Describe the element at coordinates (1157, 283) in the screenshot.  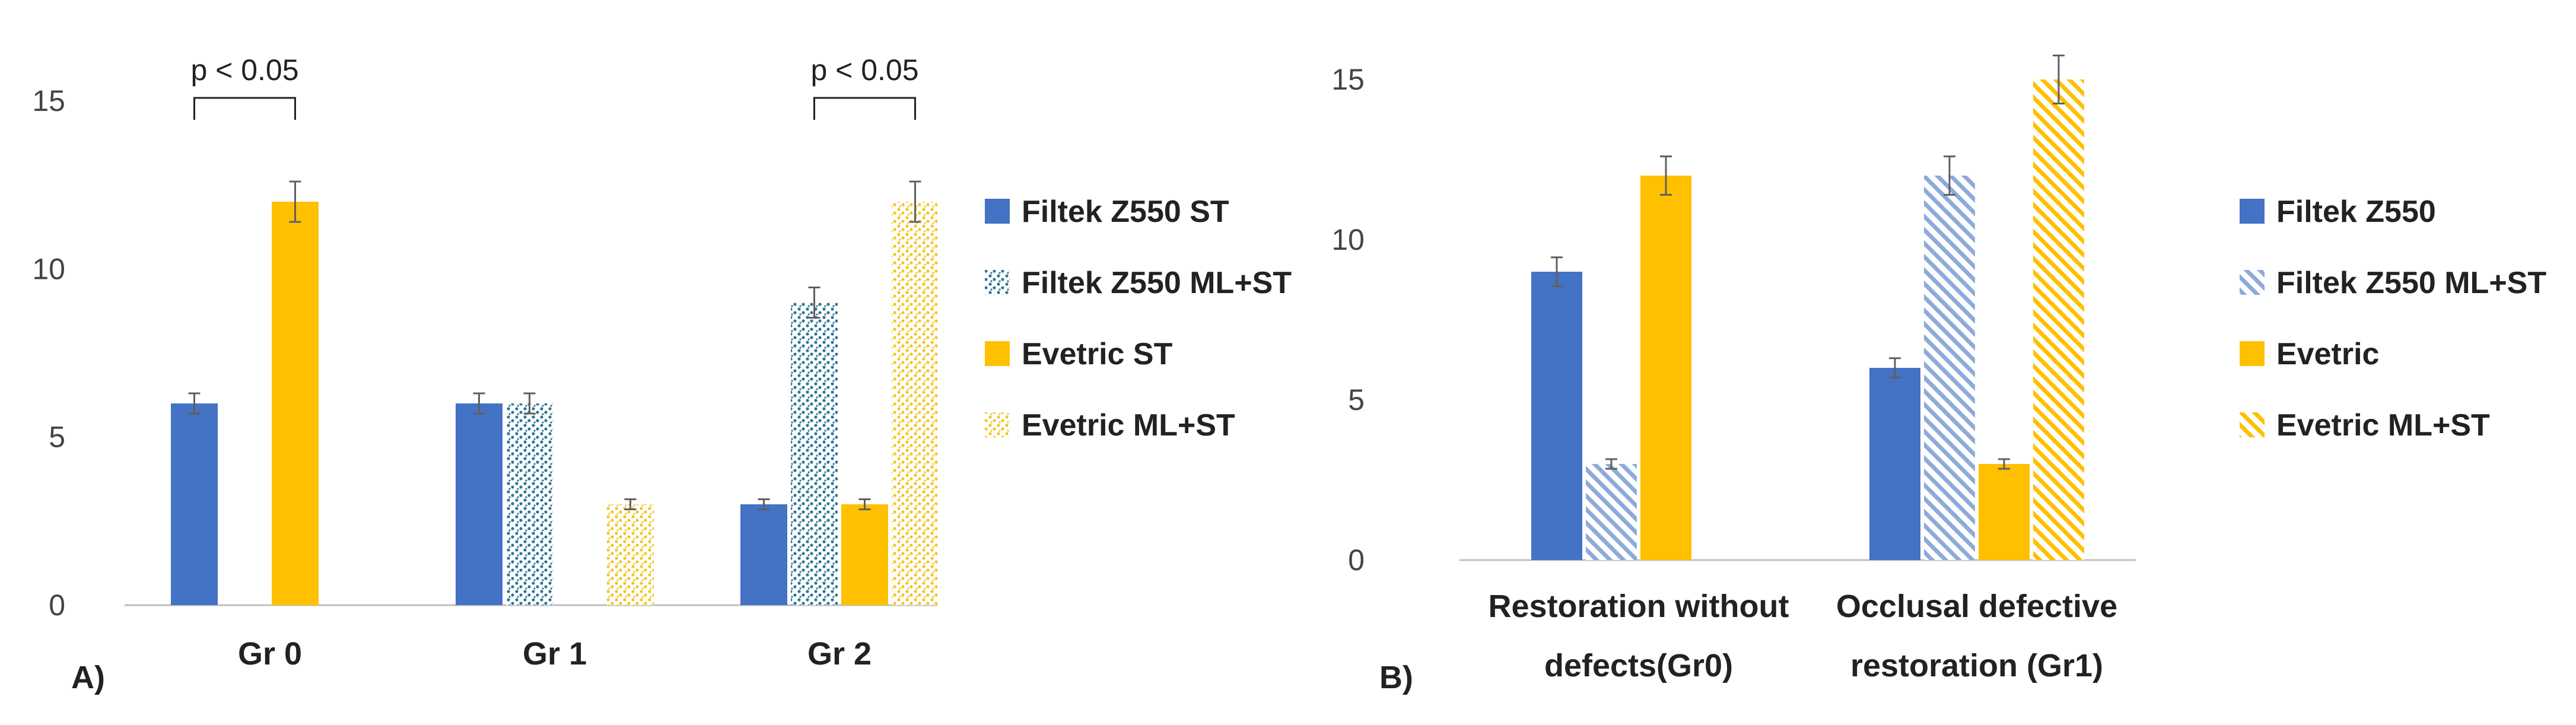
I see `chartA-legend-label: Filtek Z550 ML+ST` at that location.